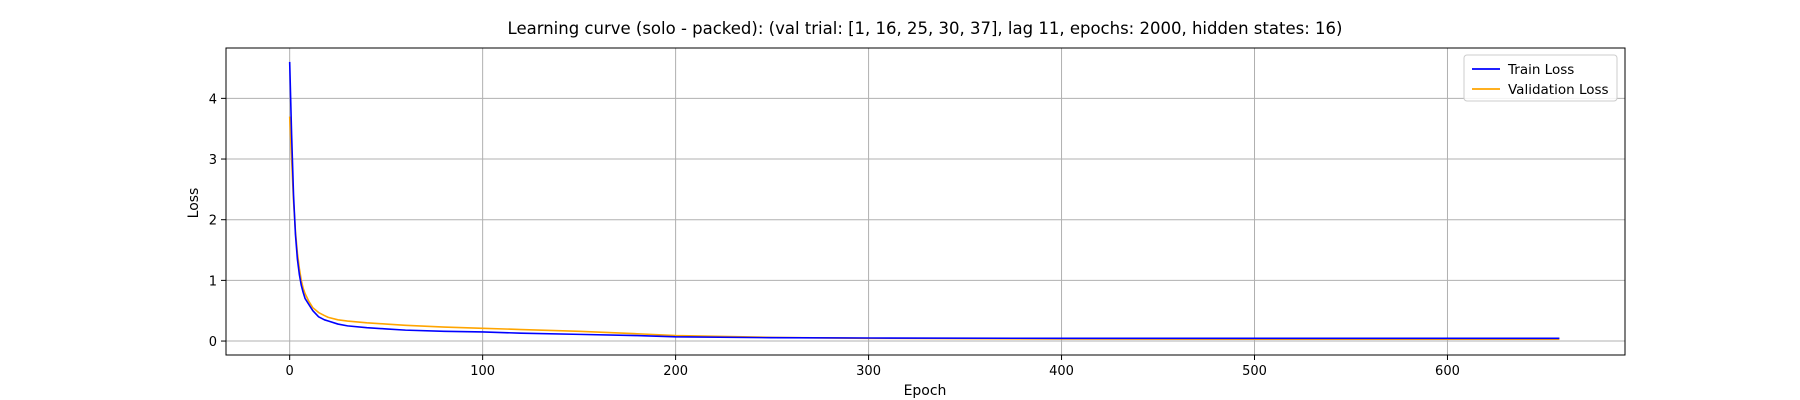  I want to click on legend: Train Loss Validation Loss, so click(1540, 78).